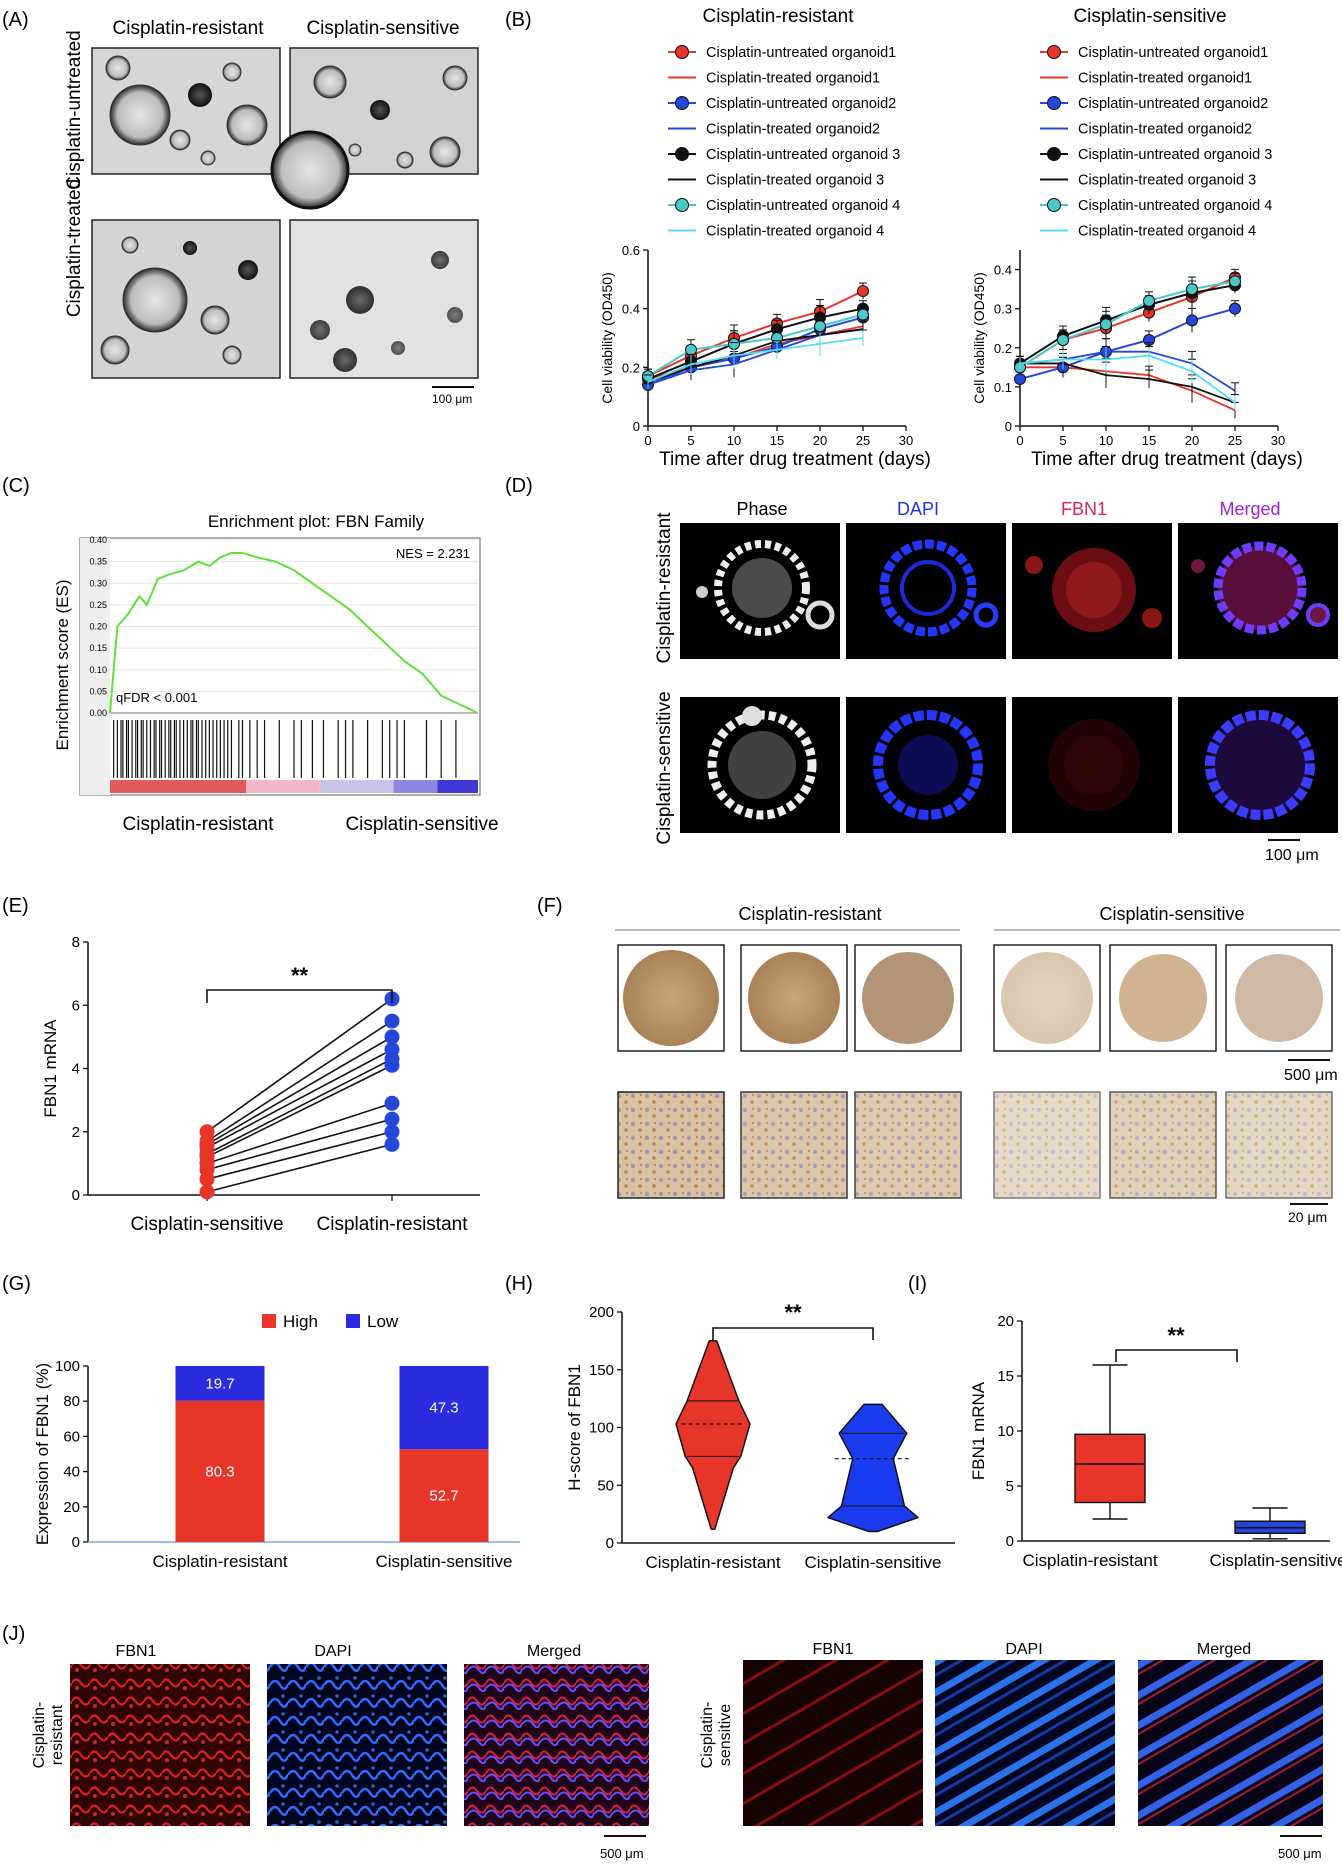 The height and width of the screenshot is (1866, 1342). Describe the element at coordinates (1165, 79) in the screenshot. I see `legend-label: Cisplatin-treated organoid1` at that location.